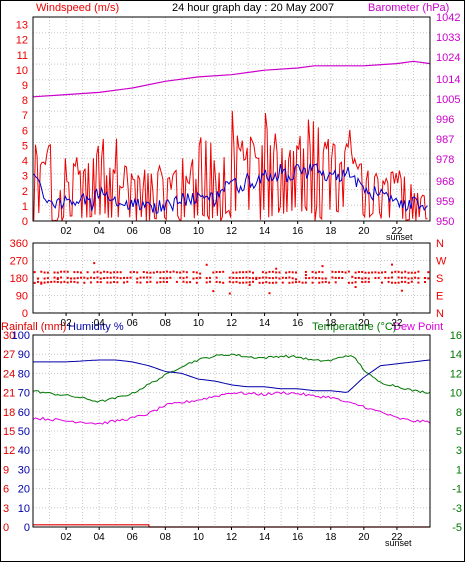 This screenshot has height=568, width=466. What do you see at coordinates (230, 189) in the screenshot?
I see `average-wind-series-line` at bounding box center [230, 189].